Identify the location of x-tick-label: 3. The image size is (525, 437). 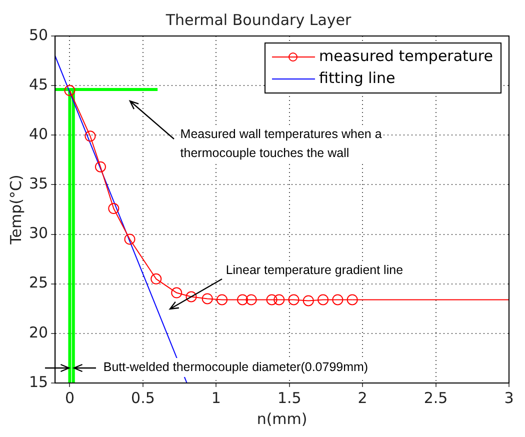
(509, 397).